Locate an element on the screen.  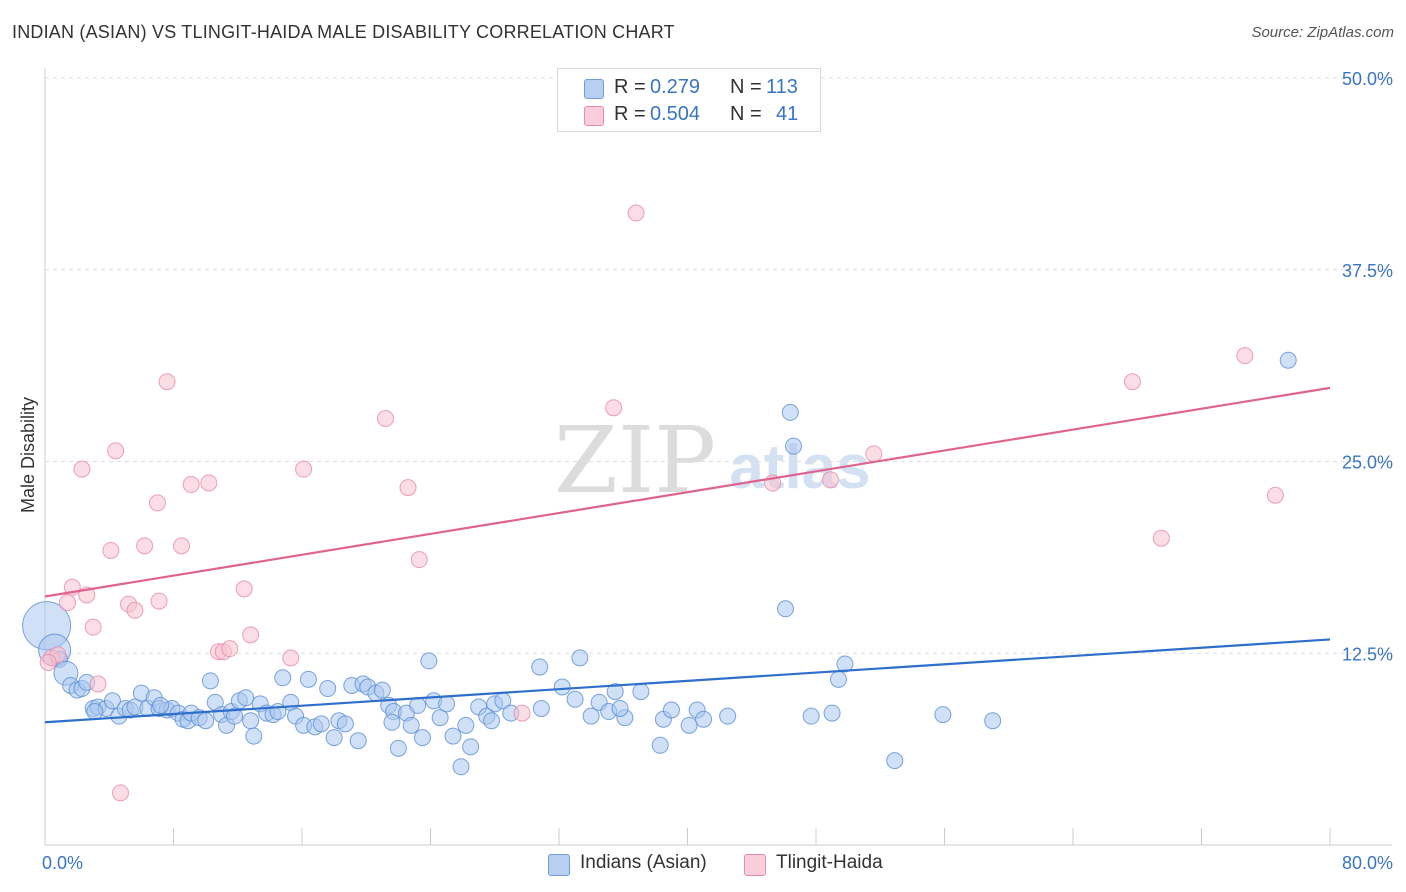
legend-n-value: 113 is located at coordinates (782, 87).